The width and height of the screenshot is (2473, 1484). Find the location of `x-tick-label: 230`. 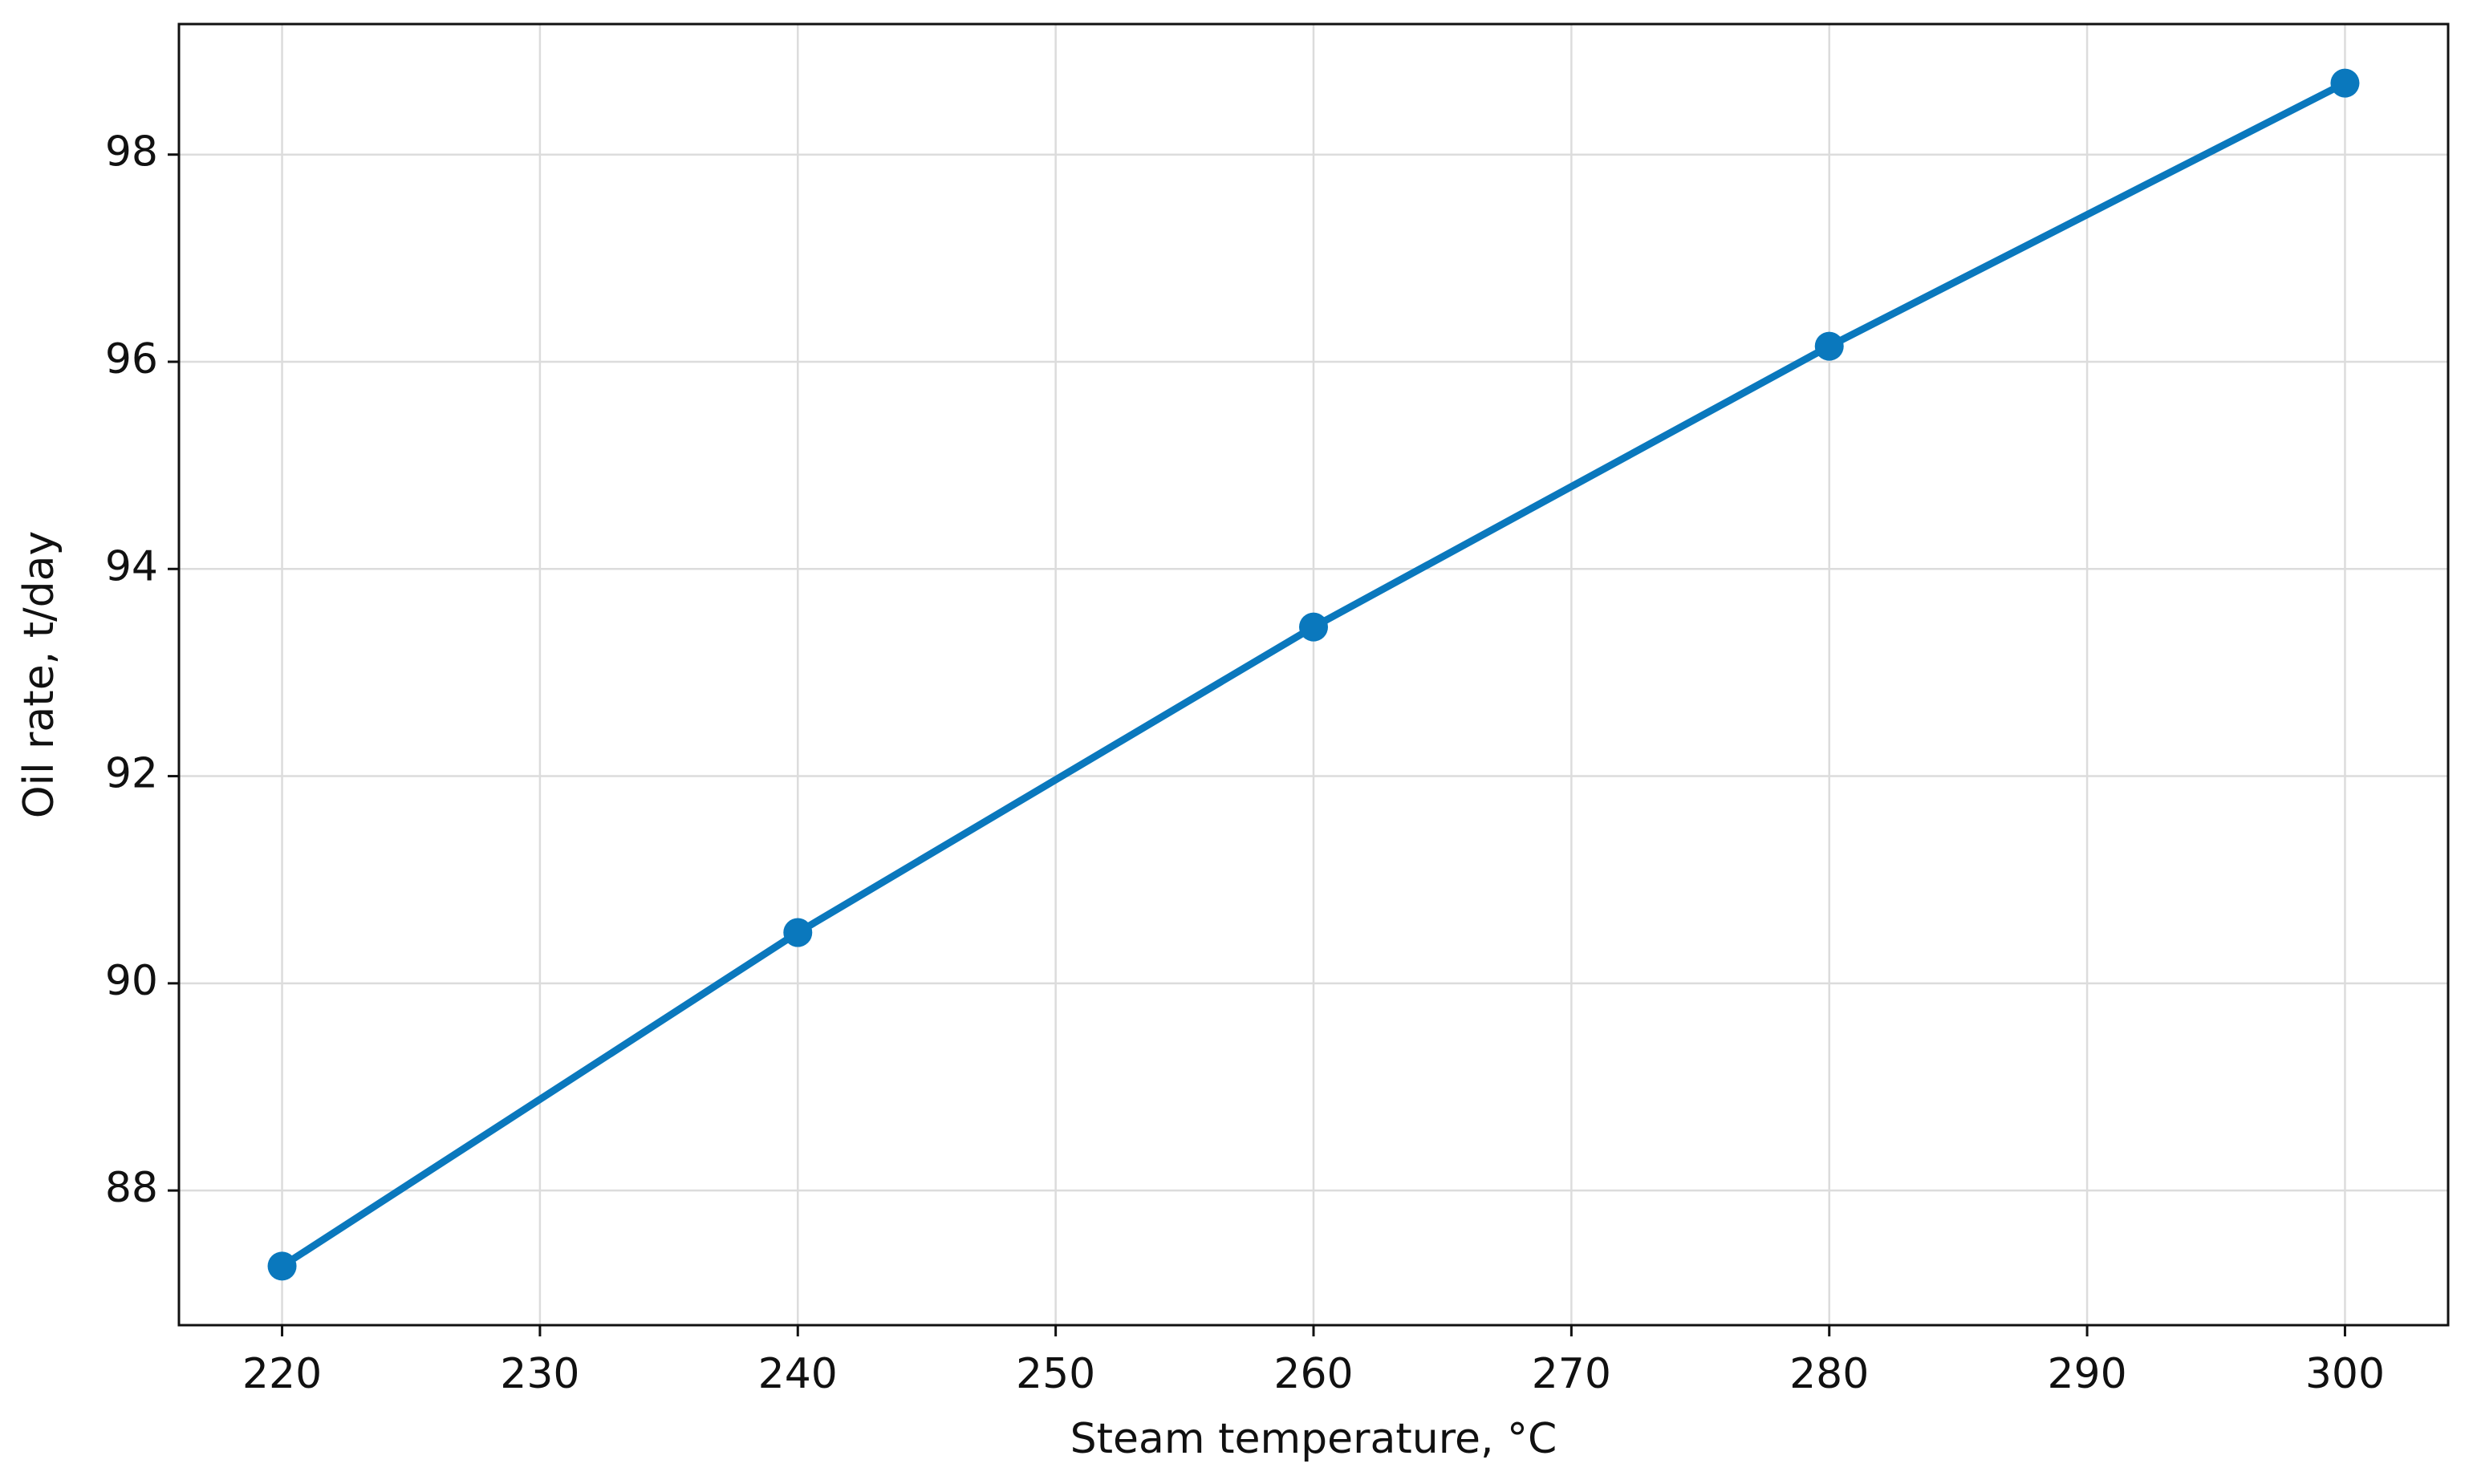

x-tick-label: 230 is located at coordinates (539, 1374).